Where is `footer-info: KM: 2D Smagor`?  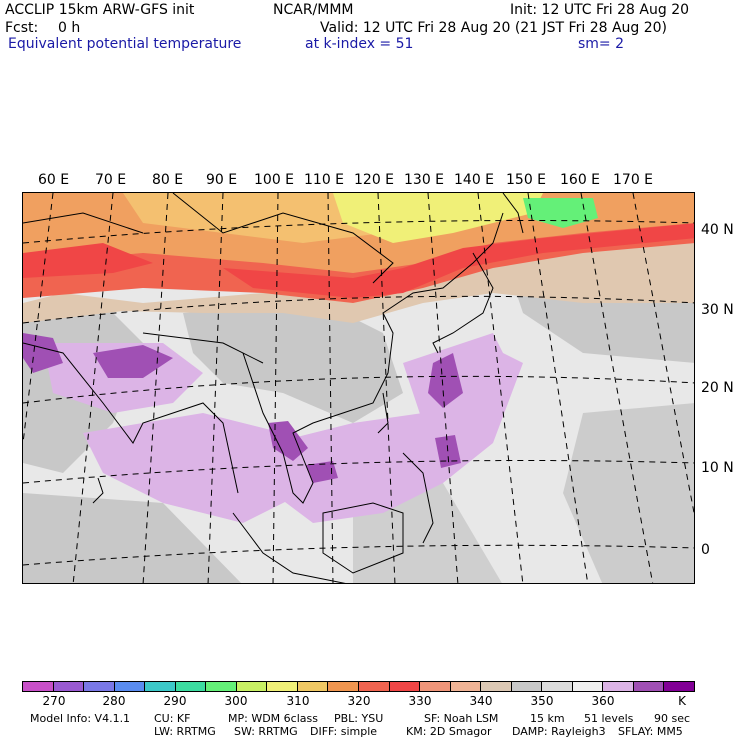 footer-info: KM: 2D Smagor is located at coordinates (449, 731).